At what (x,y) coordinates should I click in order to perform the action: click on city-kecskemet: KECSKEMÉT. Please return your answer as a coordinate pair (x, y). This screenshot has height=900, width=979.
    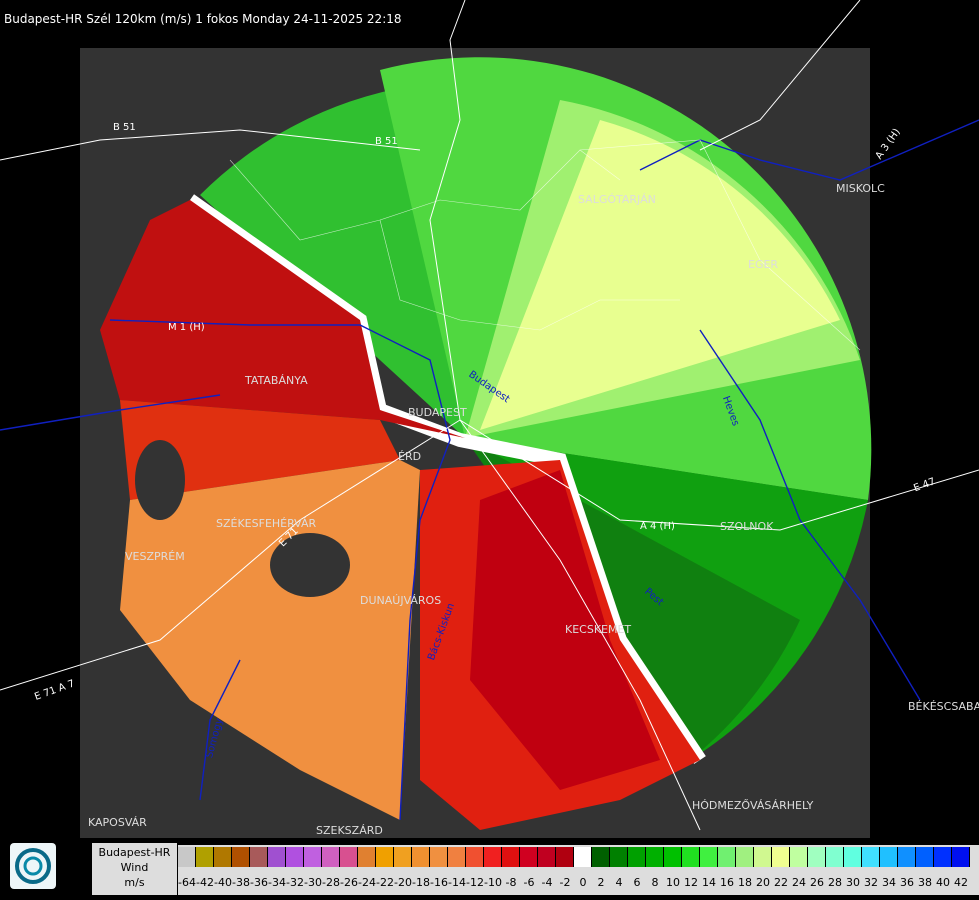
    Looking at the image, I should click on (598, 629).